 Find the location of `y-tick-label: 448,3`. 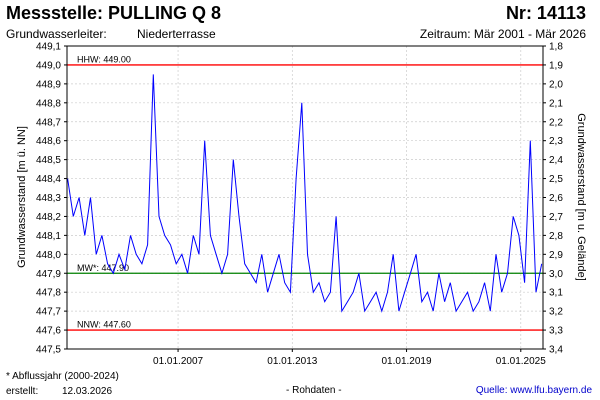

y-tick-label: 448,3 is located at coordinates (48, 198).